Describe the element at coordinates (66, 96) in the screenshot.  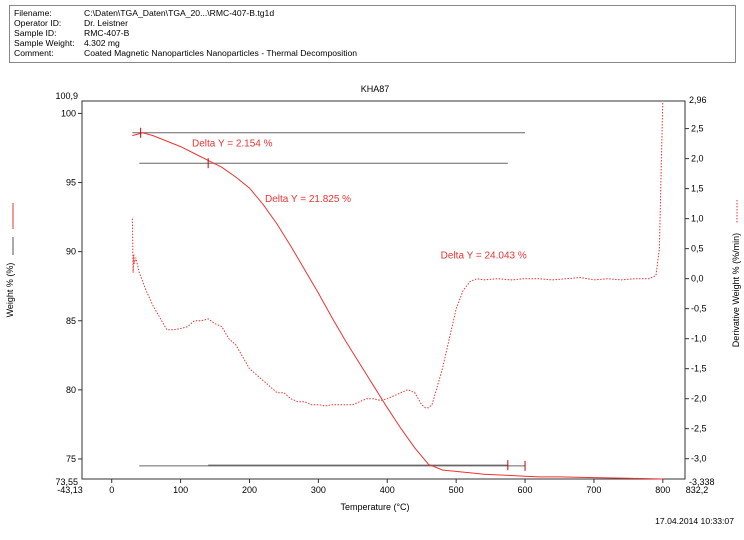
I see `y-edge-label-max: 100,9` at that location.